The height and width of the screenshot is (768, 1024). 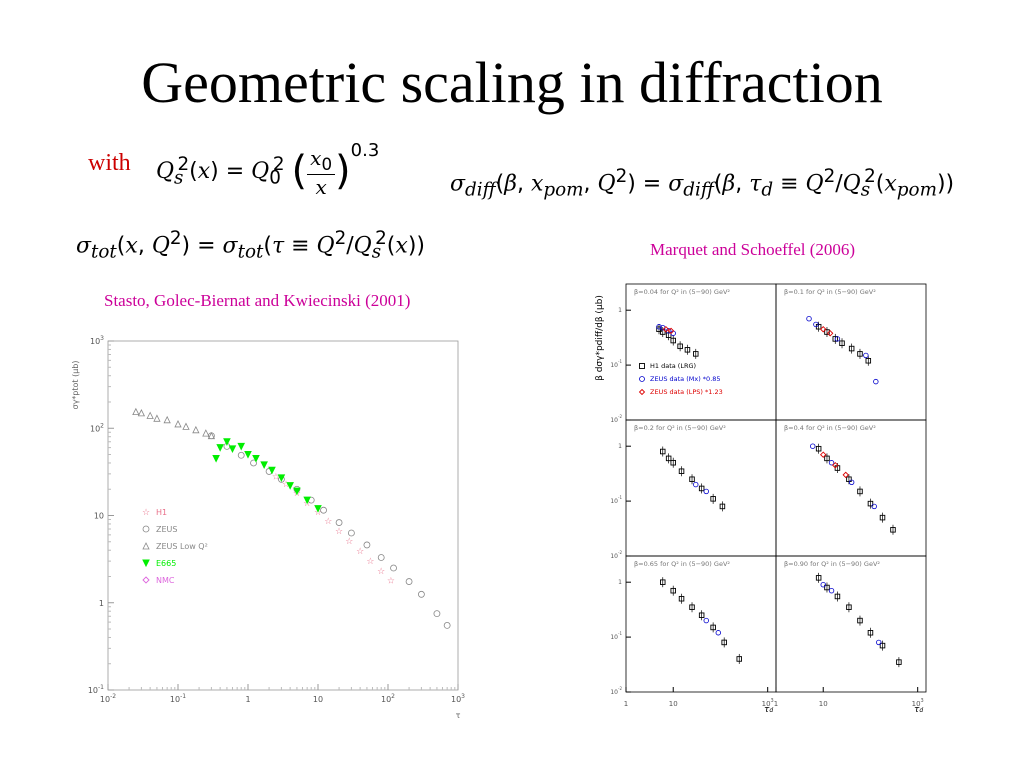 What do you see at coordinates (97, 340) in the screenshot?
I see `y-tick-label: 10³` at bounding box center [97, 340].